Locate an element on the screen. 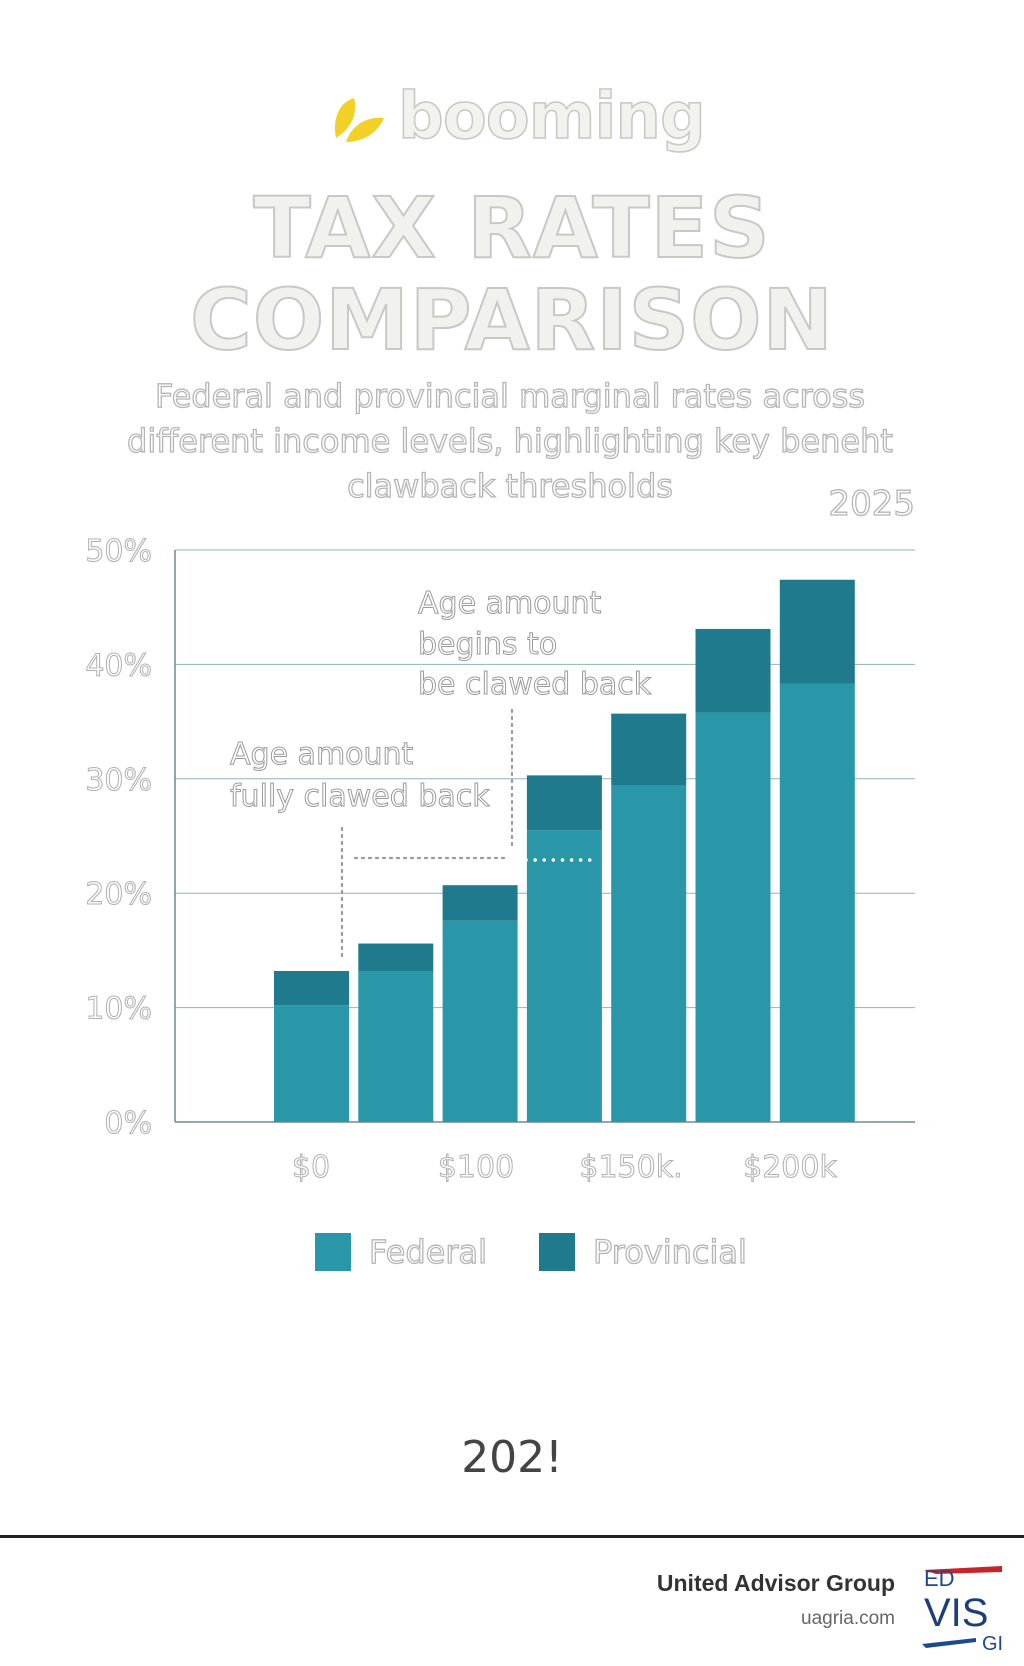  subtitle-line-3: clawback thresholds is located at coordinates (509, 485).